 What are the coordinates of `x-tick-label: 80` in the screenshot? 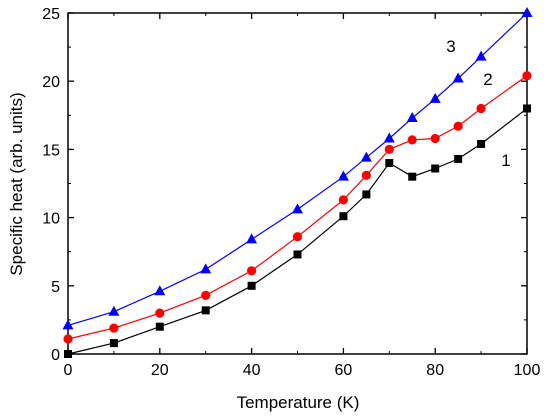 It's located at (435, 370).